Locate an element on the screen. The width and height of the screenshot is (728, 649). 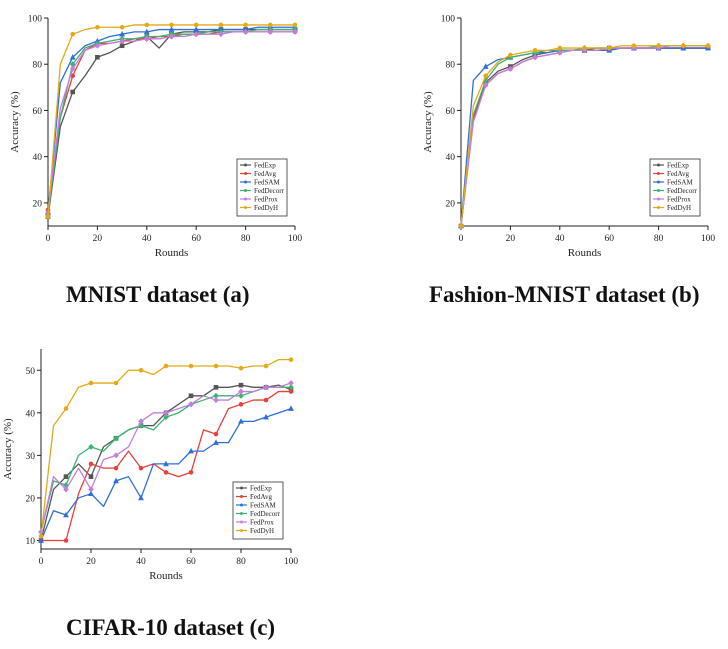
legend-box is located at coordinates (675, 187).